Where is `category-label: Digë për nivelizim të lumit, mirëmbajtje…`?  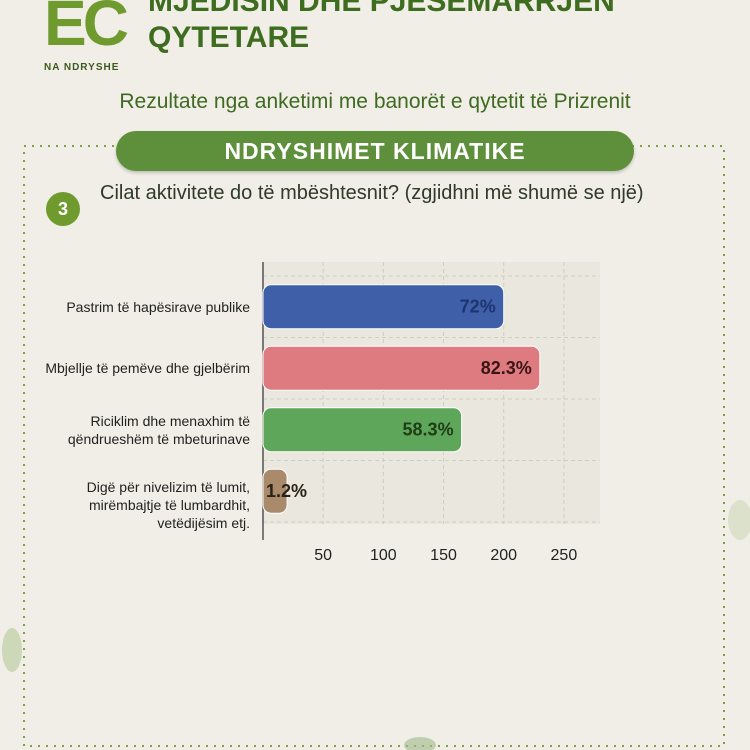
category-label: Digë për nivelizim të lumit, mirëmbajtje… is located at coordinates (168, 505).